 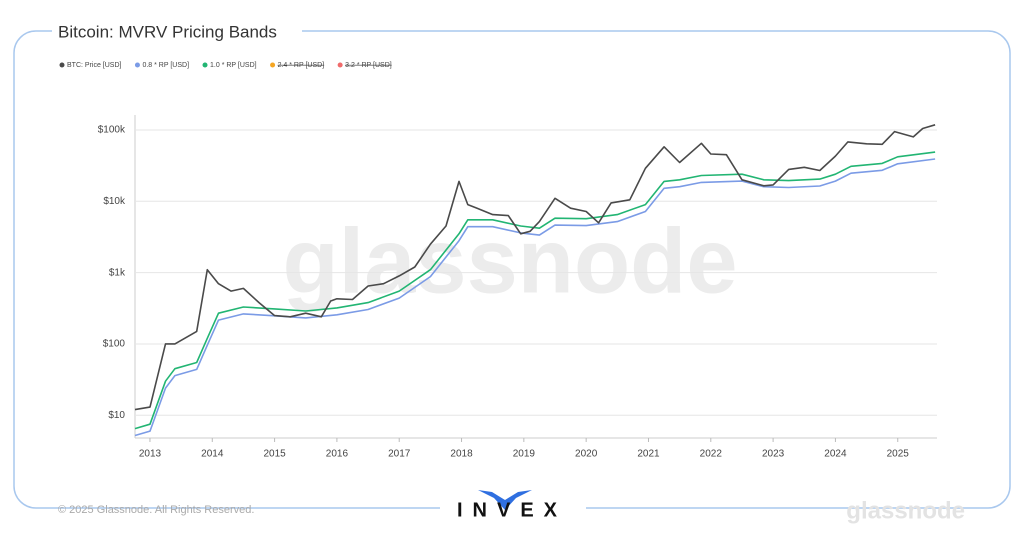 I want to click on y-tick-label: $10, so click(x=116, y=415).